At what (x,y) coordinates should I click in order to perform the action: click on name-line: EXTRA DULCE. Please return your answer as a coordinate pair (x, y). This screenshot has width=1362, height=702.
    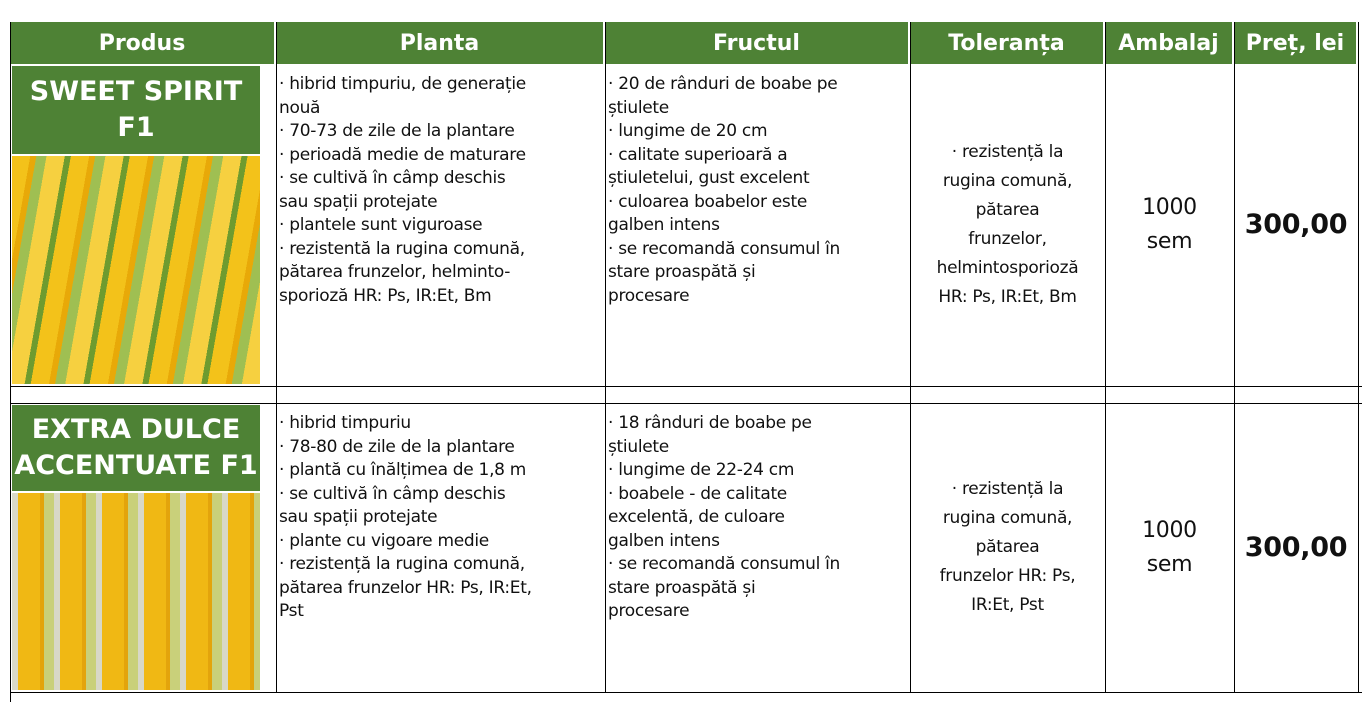
    Looking at the image, I should click on (136, 429).